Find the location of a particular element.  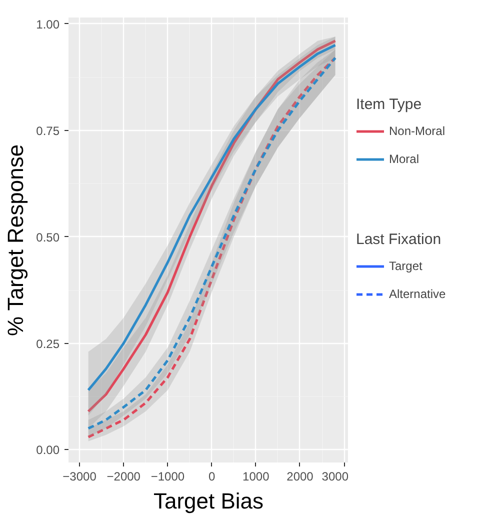

x-tick-label: 3000 is located at coordinates (335, 477).